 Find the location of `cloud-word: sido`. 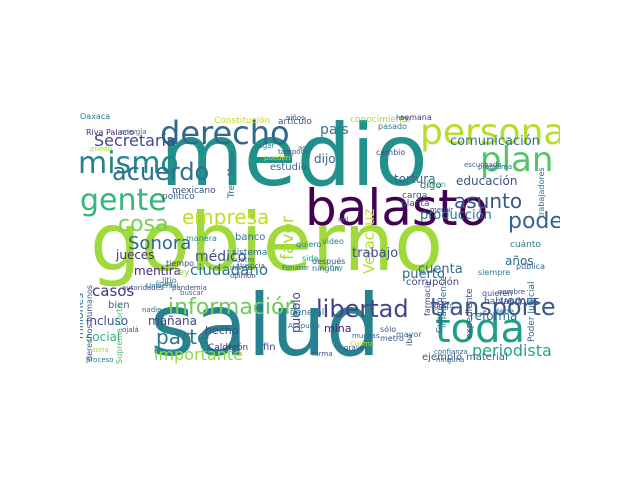

cloud-word: sido is located at coordinates (310, 258).